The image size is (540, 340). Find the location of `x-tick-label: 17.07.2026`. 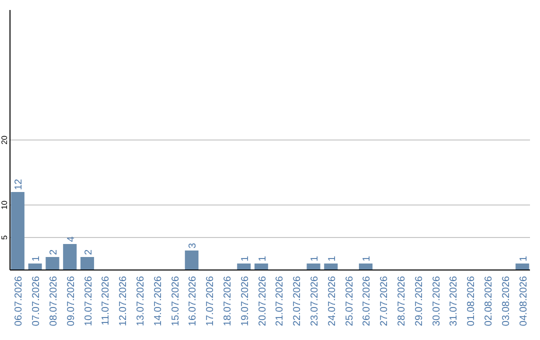

x-tick-label: 17.07.2026 is located at coordinates (210, 301).